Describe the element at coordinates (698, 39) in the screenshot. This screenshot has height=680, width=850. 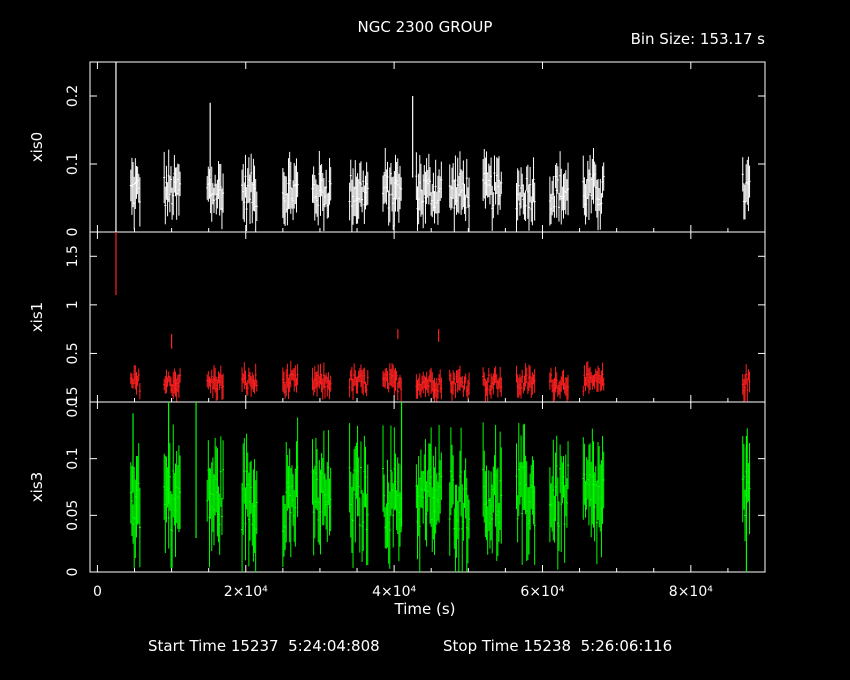
I see `bin-size-label: Bin Size: 153.17 s` at that location.